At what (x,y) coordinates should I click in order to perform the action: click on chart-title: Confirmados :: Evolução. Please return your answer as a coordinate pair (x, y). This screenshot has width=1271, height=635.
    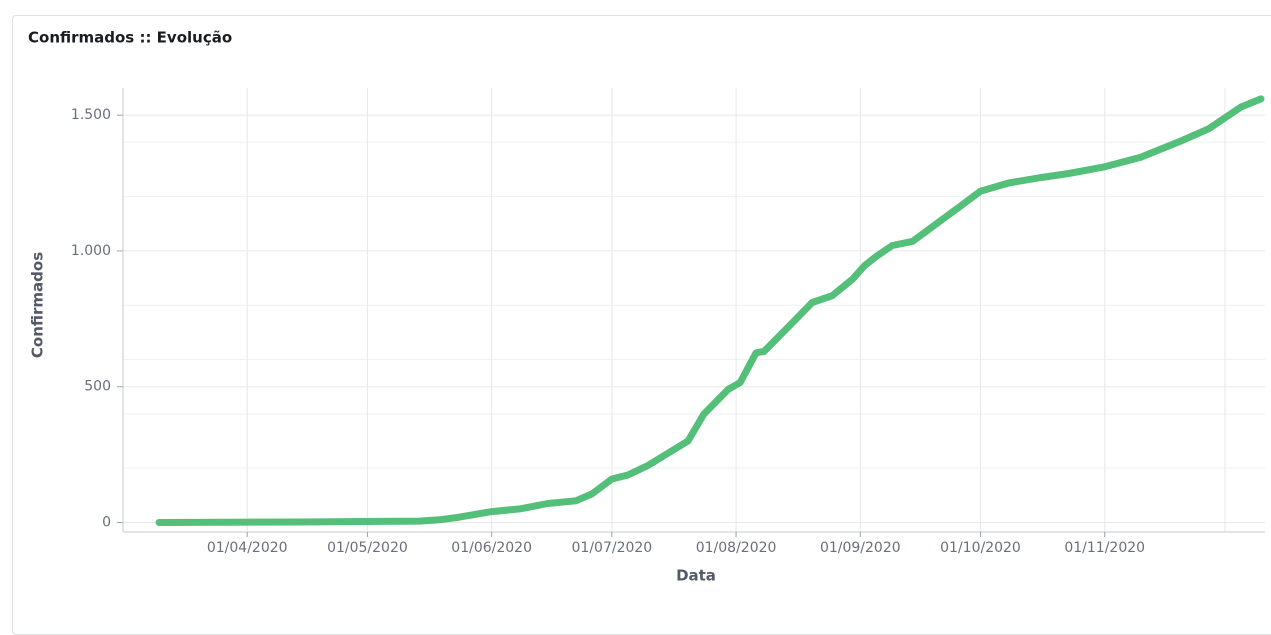
    Looking at the image, I should click on (130, 38).